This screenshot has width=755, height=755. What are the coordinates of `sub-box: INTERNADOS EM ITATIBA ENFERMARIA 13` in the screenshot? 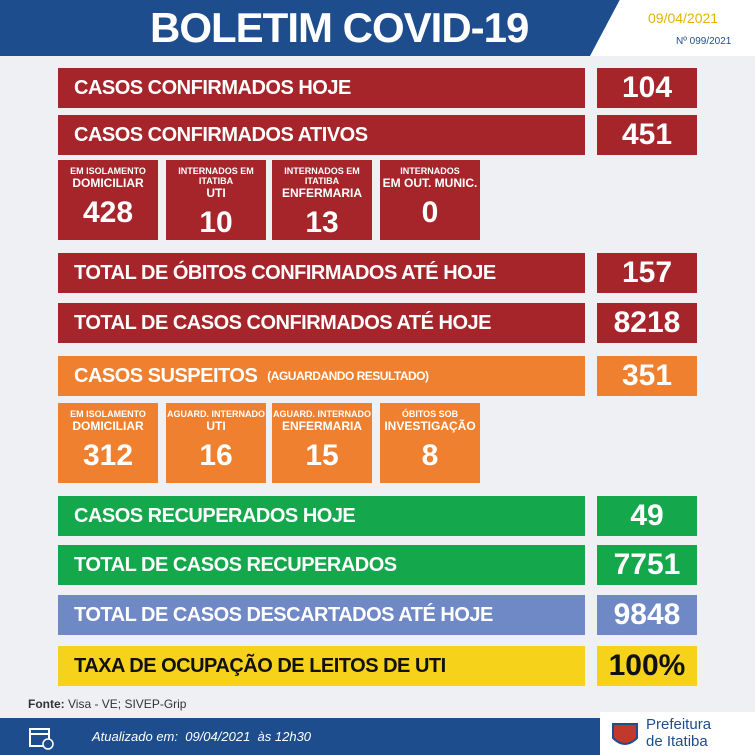 It's located at (322, 200).